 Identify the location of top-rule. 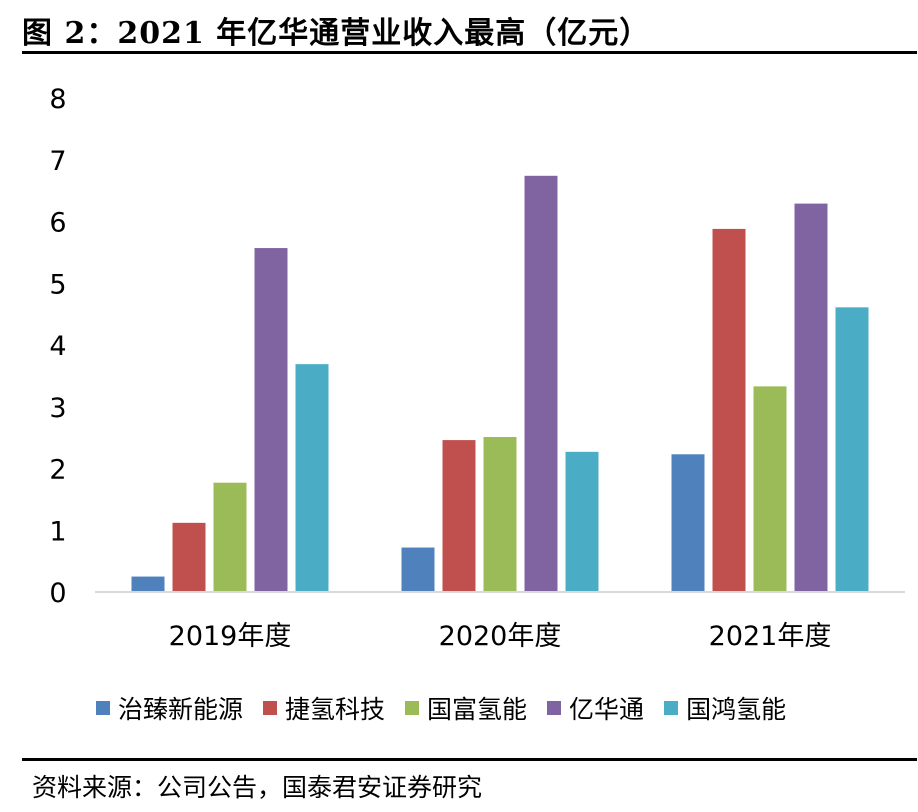
(469, 52).